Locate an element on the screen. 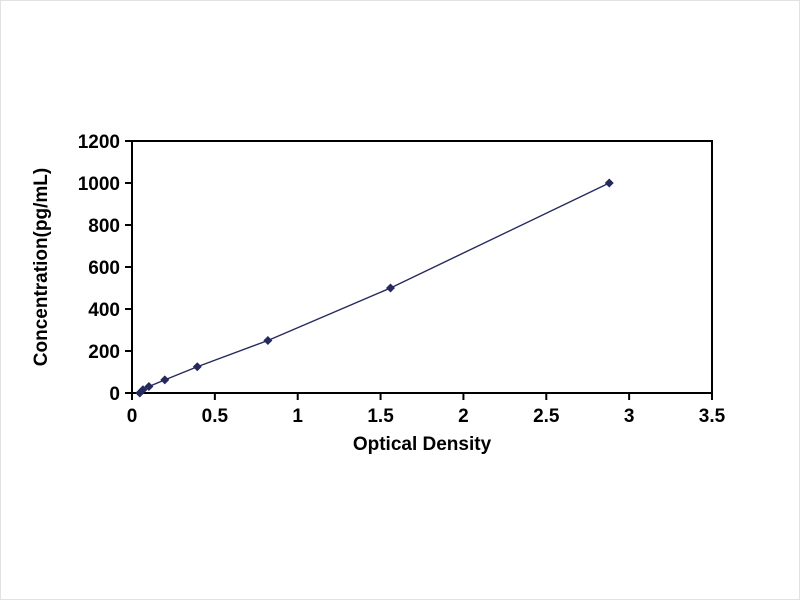 The image size is (800, 600). x-tick-label: 3.5 is located at coordinates (712, 416).